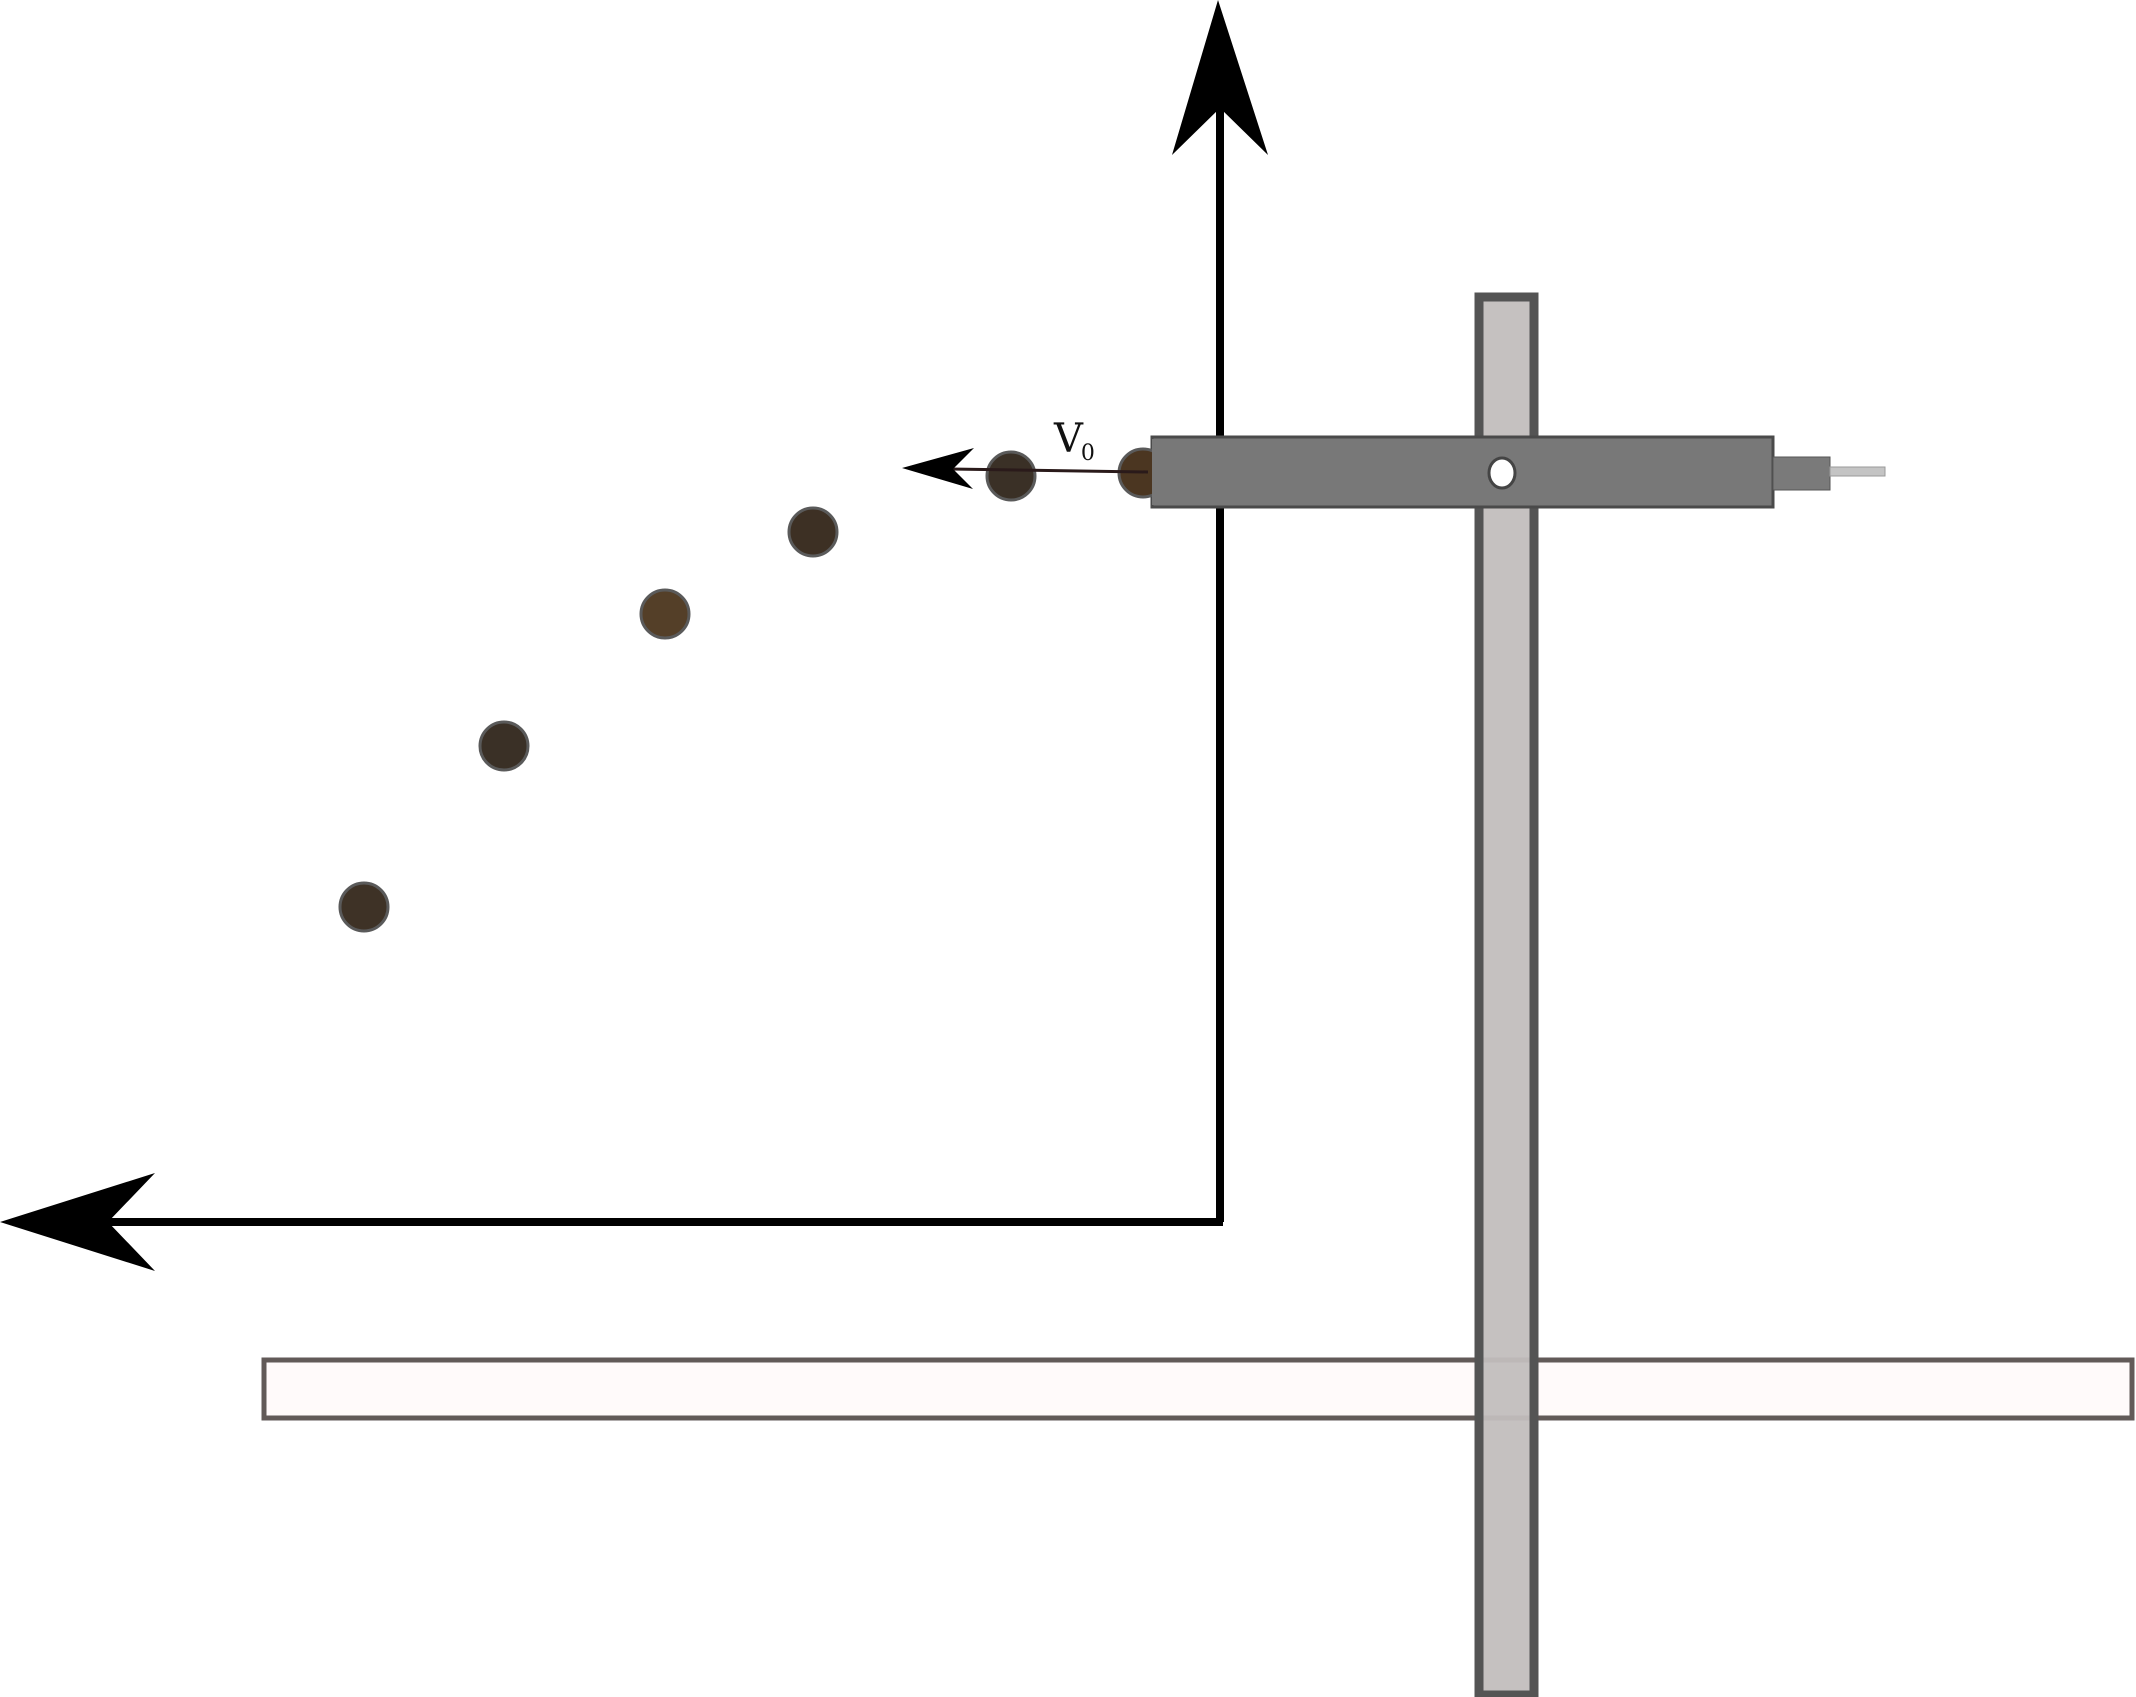  I want to click on y-axis-arrowhead, so click(1220, 77).